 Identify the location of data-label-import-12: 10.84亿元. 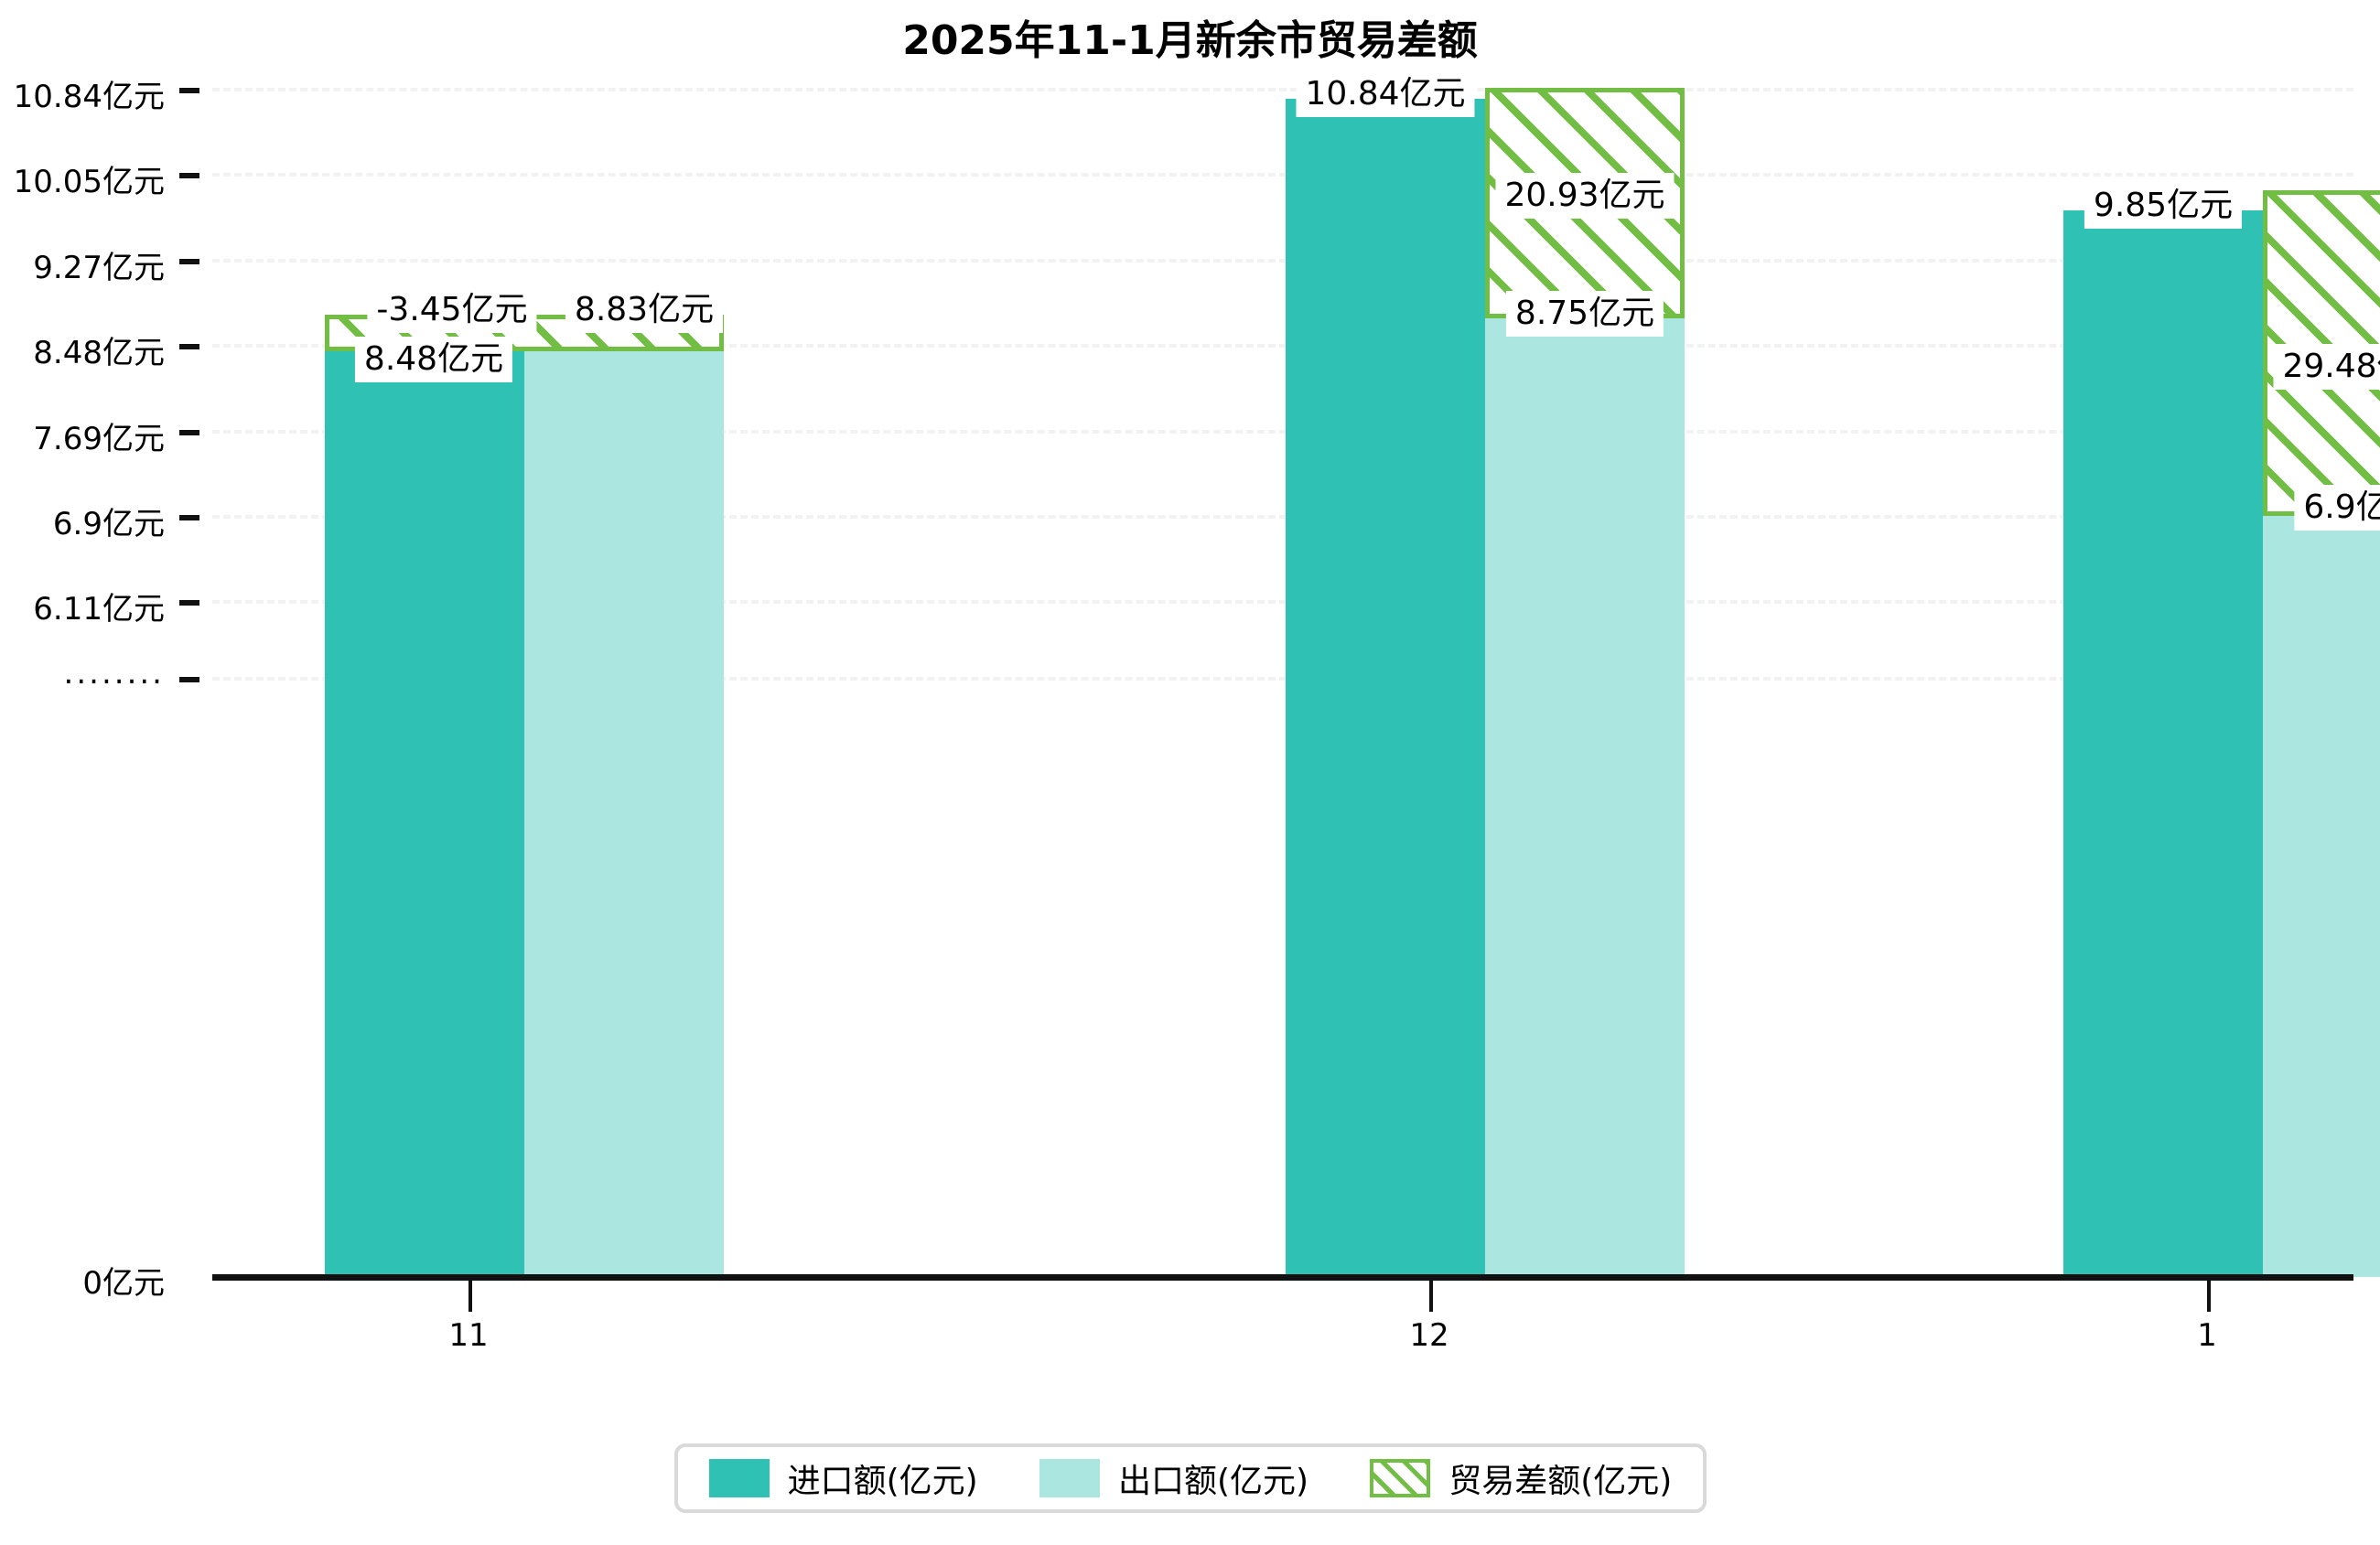
(1385, 94).